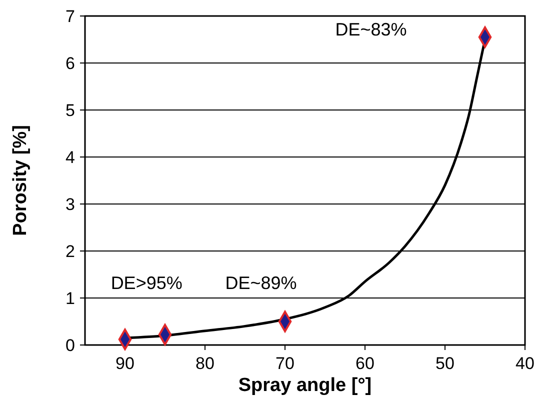  What do you see at coordinates (70, 110) in the screenshot?
I see `y-tick-label: 5` at bounding box center [70, 110].